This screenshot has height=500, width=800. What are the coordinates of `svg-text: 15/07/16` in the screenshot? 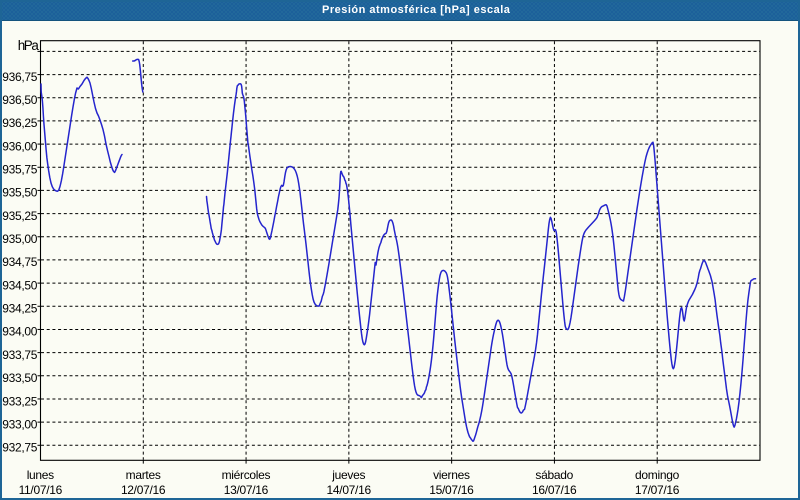 It's located at (451, 490).